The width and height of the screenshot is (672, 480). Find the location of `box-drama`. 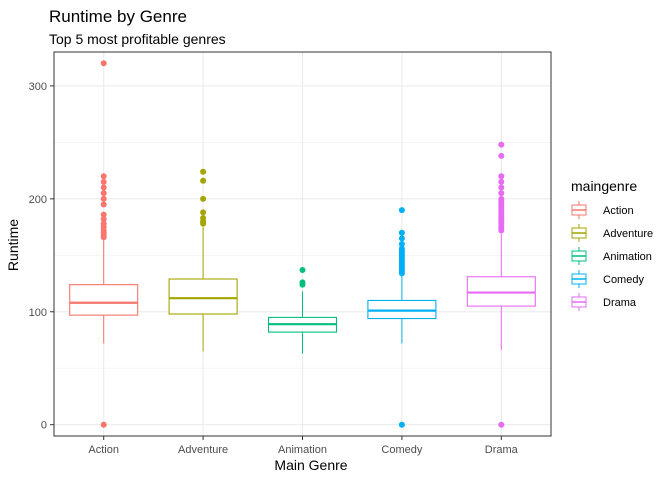

box-drama is located at coordinates (501, 284).